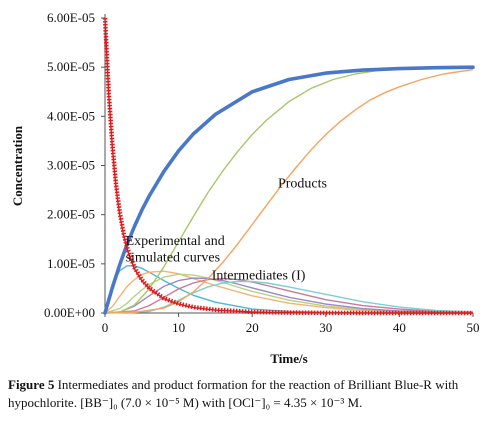 Image resolution: width=491 pixels, height=433 pixels. Describe the element at coordinates (31, 384) in the screenshot. I see `figure-number: Figure 5` at that location.